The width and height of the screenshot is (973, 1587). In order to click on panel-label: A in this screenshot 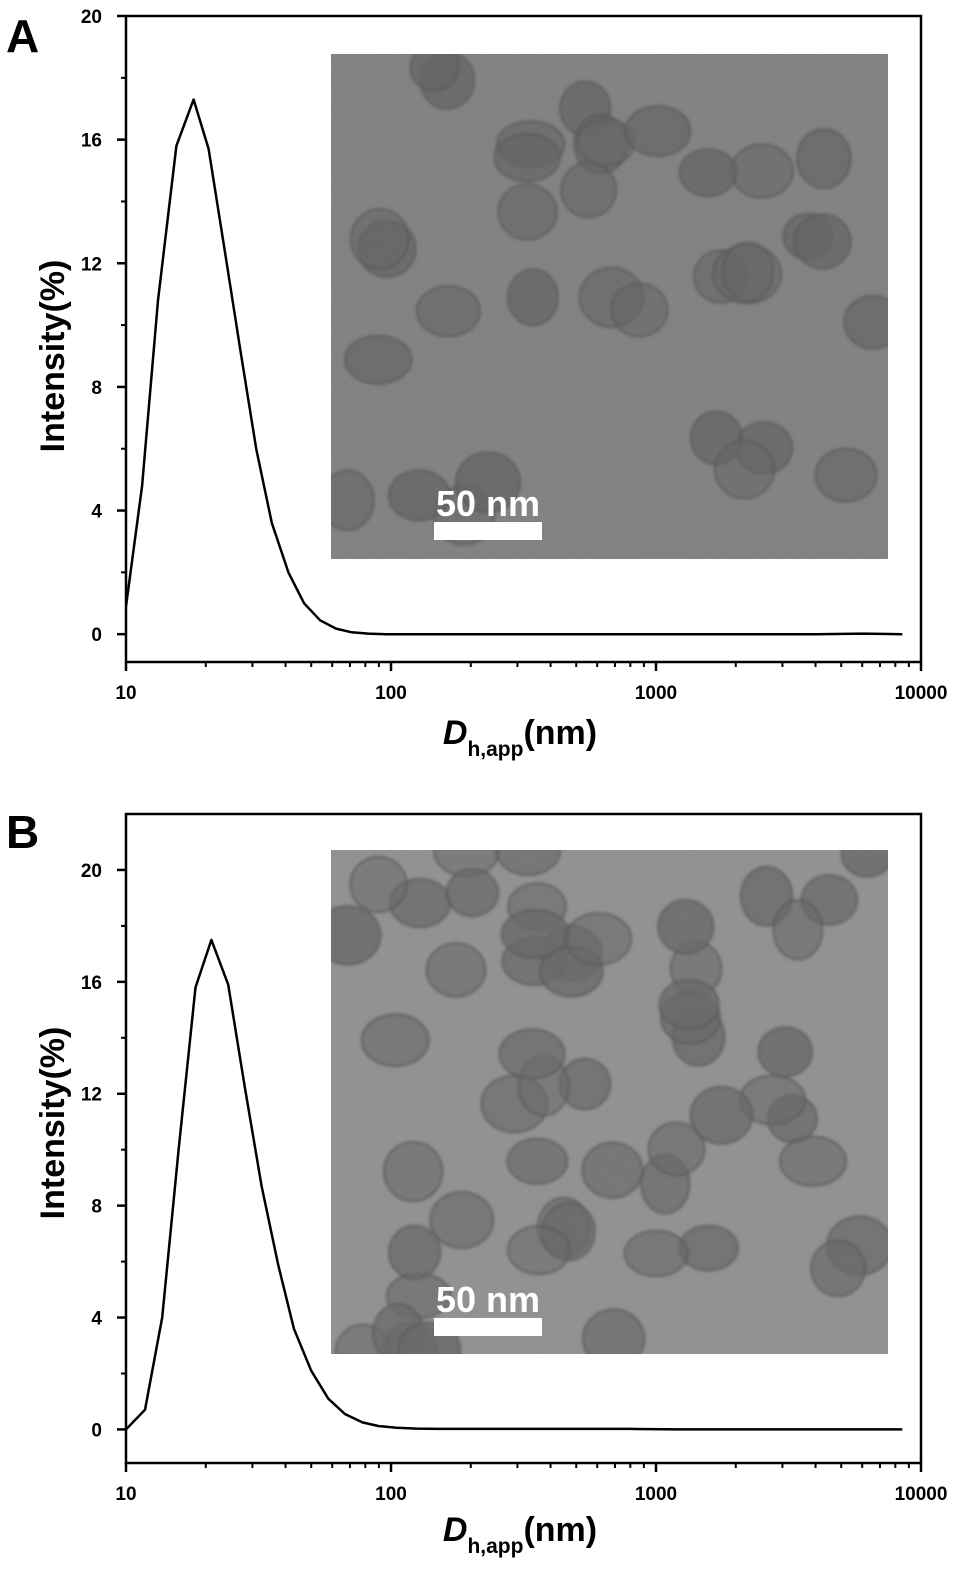, I will do `click(22, 36)`.